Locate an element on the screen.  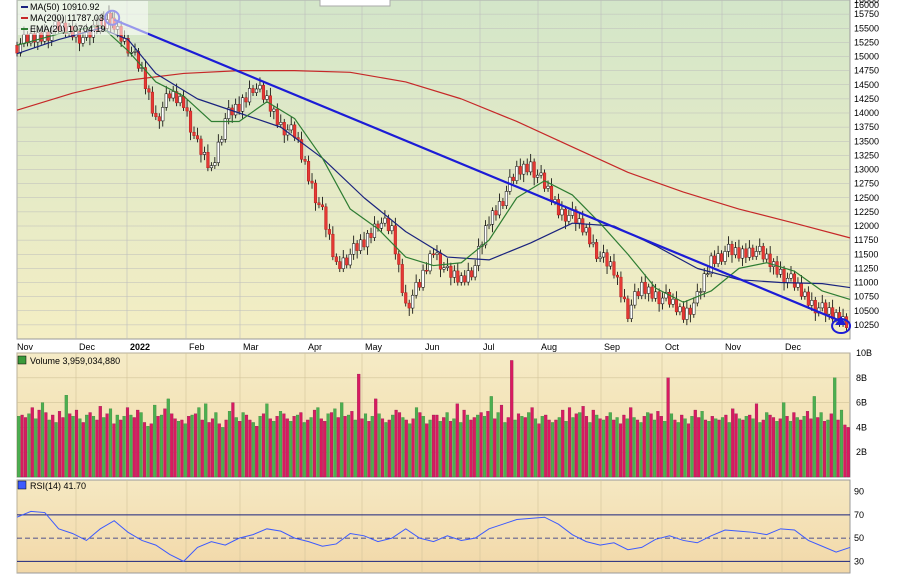
x-tick-label: Nov is located at coordinates (733, 347).